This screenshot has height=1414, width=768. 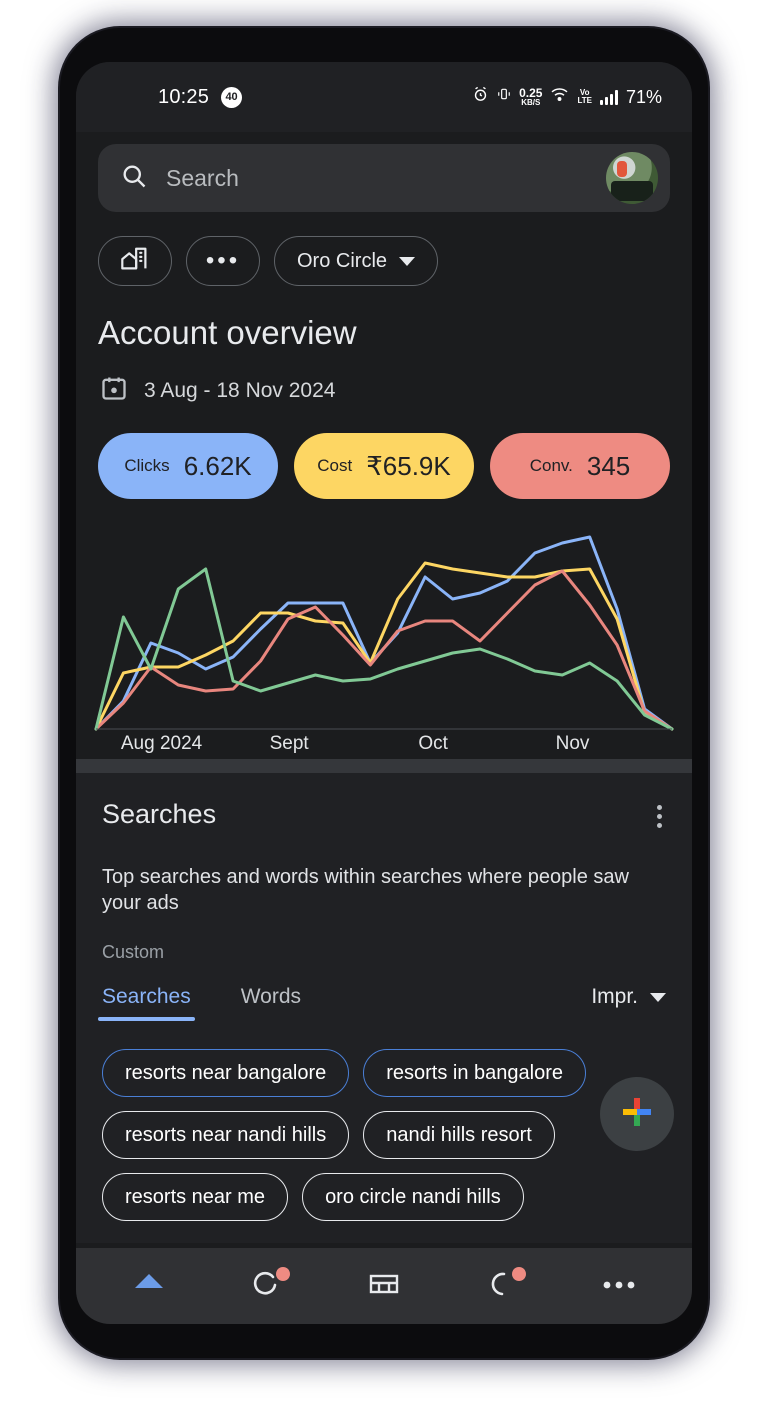 What do you see at coordinates (134, 178) in the screenshot?
I see `search-icon` at bounding box center [134, 178].